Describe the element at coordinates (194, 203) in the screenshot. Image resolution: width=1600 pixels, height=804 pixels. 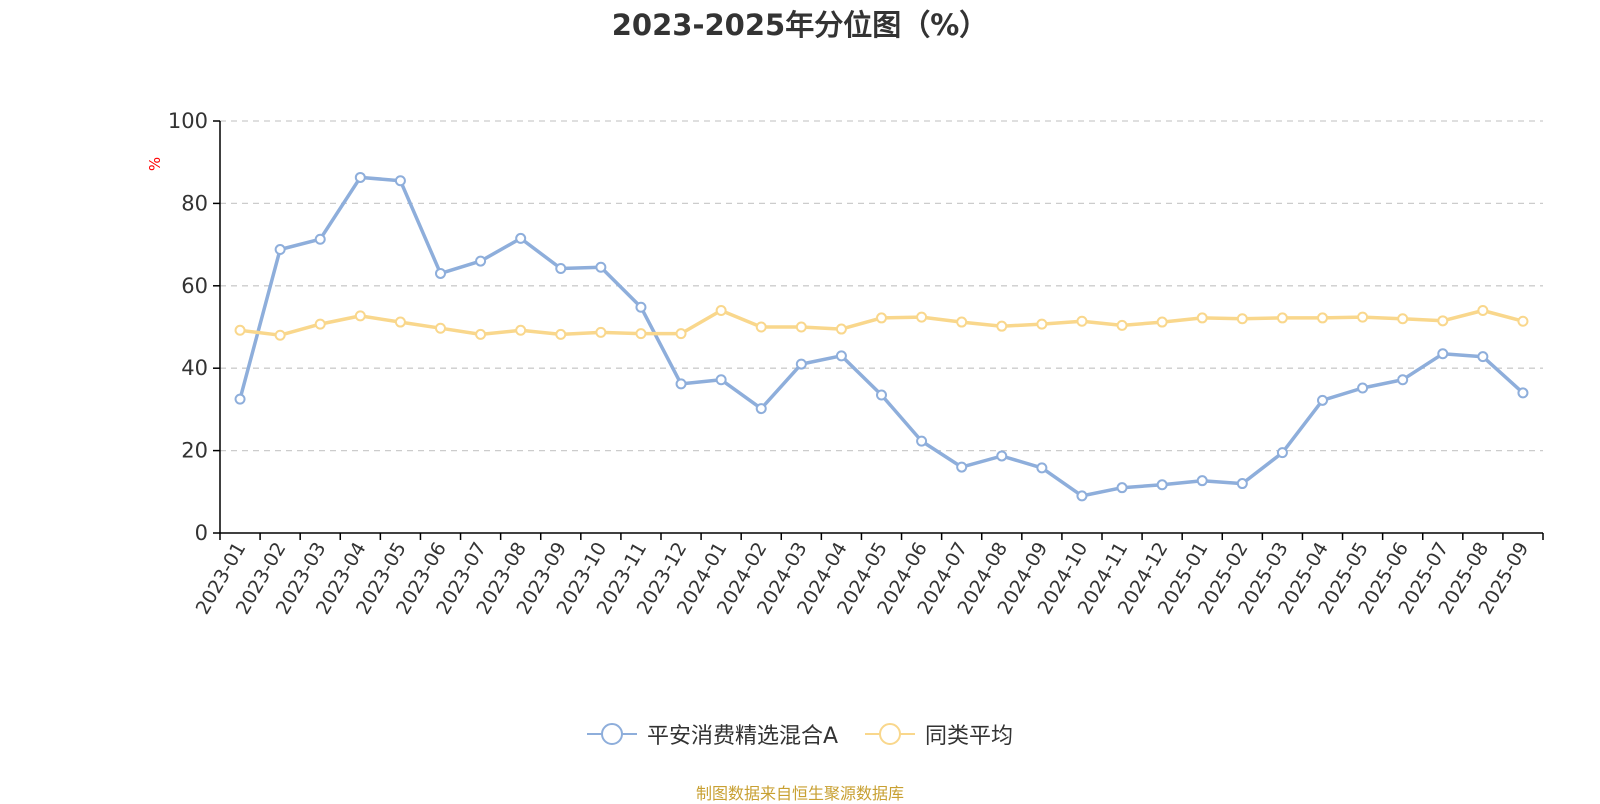
I see `y-tick-label: 80` at that location.